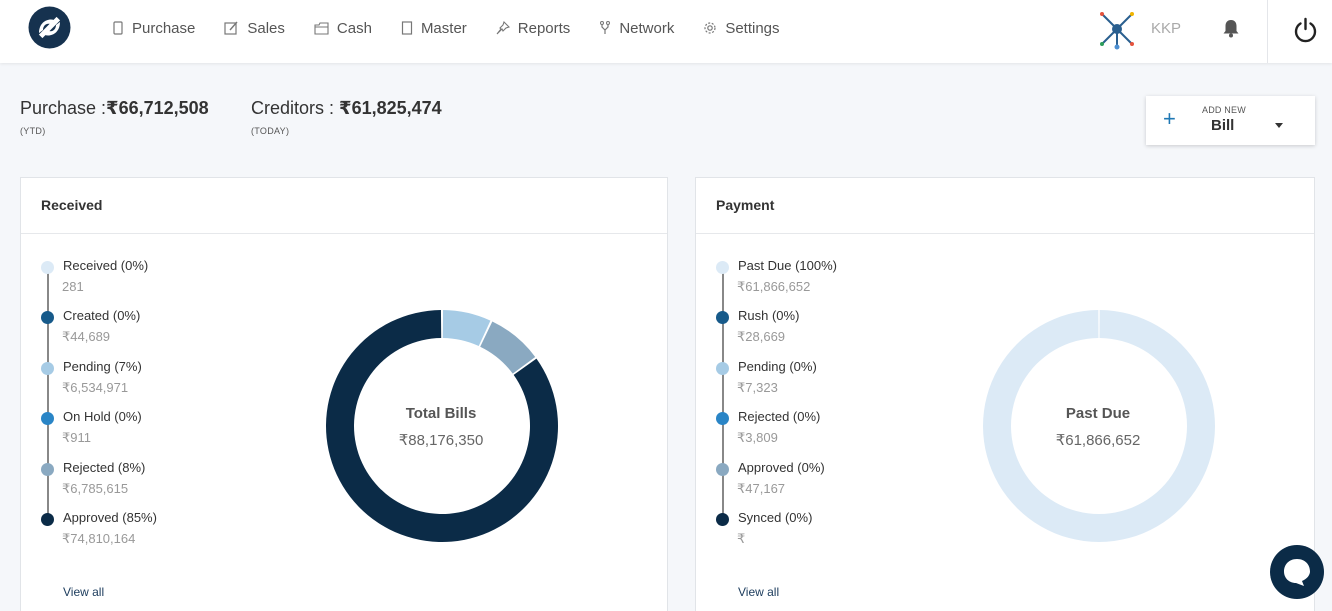  Describe the element at coordinates (1169, 118) in the screenshot. I see `plus-icon: +` at that location.